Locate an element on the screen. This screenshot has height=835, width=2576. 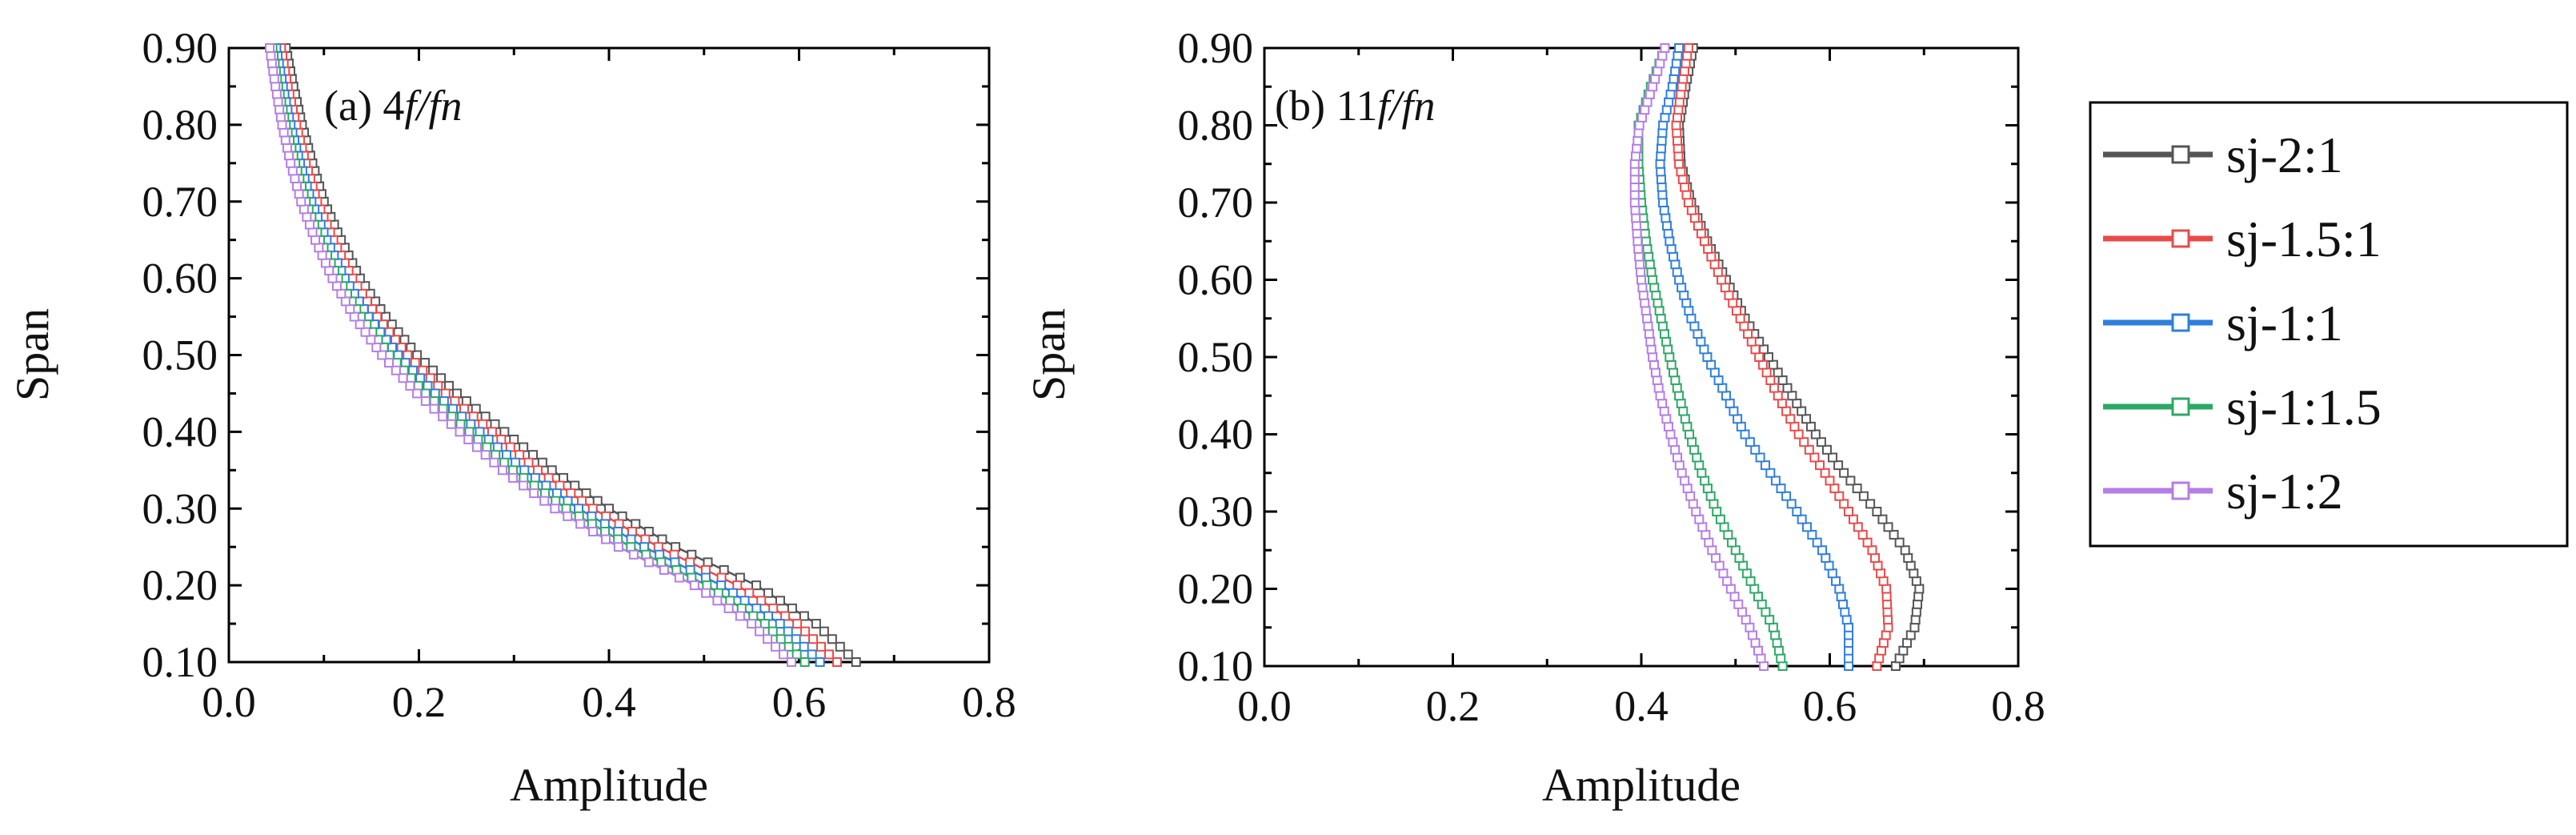
x-tick-label: 0.8 is located at coordinates (989, 702).